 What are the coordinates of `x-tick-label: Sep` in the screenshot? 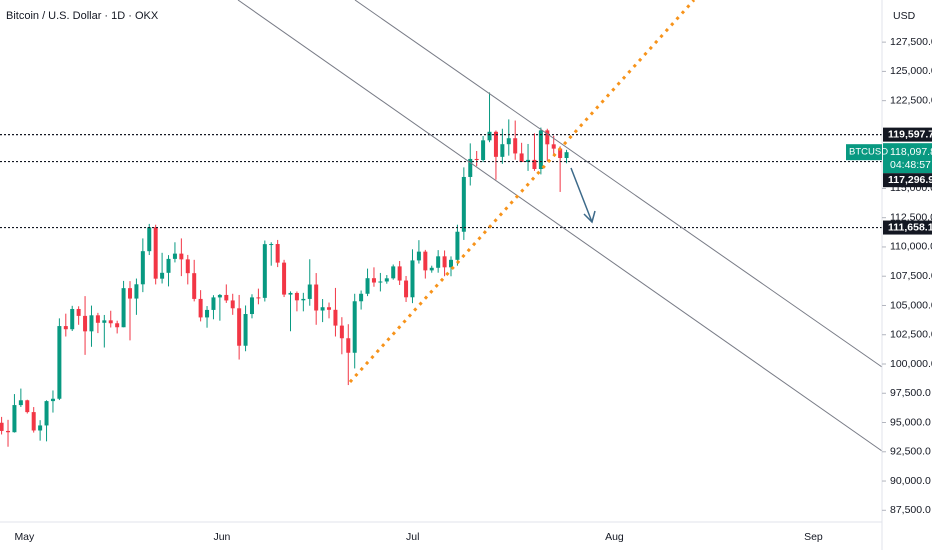 It's located at (813, 537).